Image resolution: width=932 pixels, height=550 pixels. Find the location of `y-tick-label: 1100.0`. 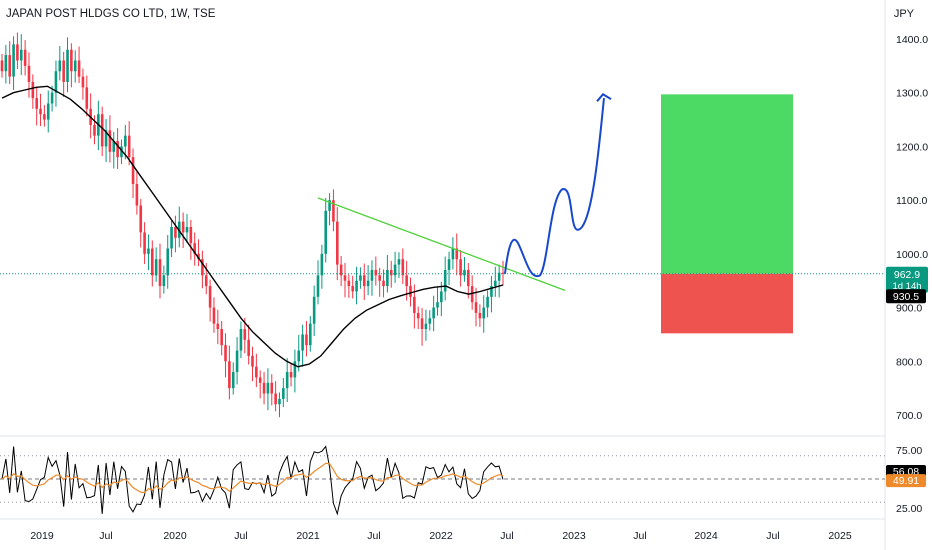

y-tick-label: 1100.0 is located at coordinates (911, 201).